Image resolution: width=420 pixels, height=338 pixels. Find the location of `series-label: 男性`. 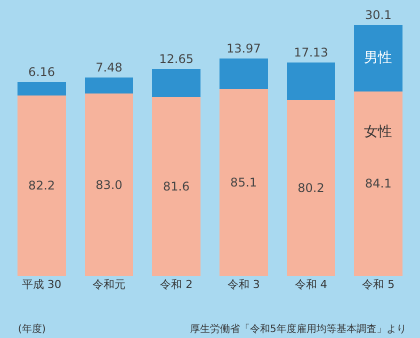

series-label: 男性 is located at coordinates (378, 58).